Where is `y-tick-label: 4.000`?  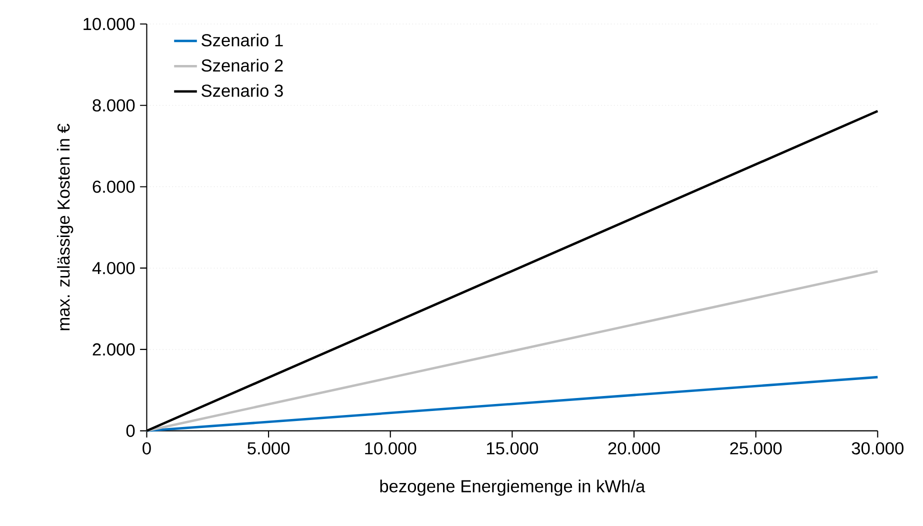
y-tick-label: 4.000 is located at coordinates (113, 268).